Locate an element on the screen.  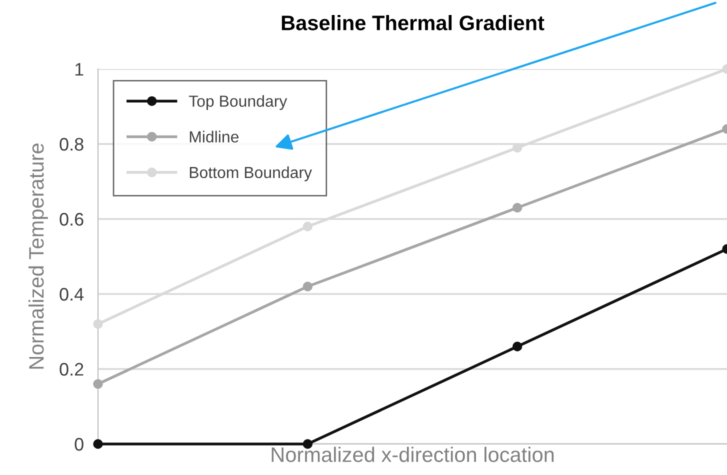
y-tick-label: 0.8 is located at coordinates (72, 144).